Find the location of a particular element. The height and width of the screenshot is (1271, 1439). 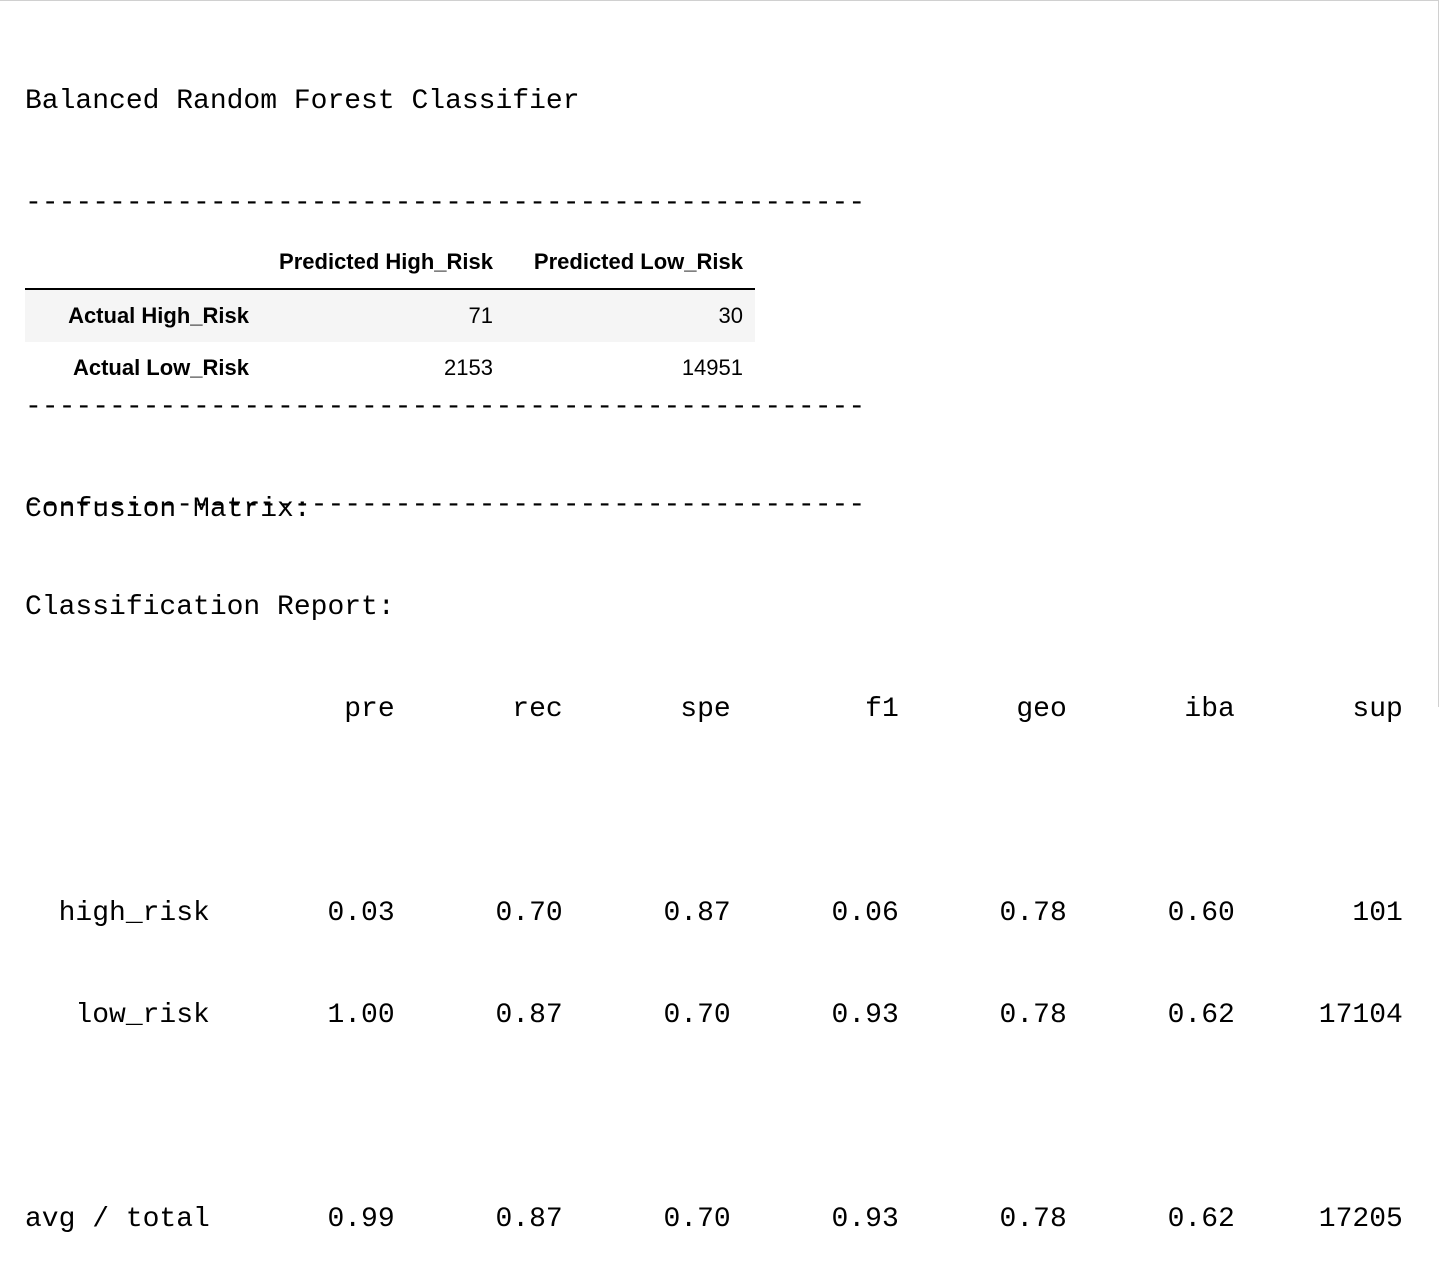

row-header: Actual High_Risk is located at coordinates (158, 315).